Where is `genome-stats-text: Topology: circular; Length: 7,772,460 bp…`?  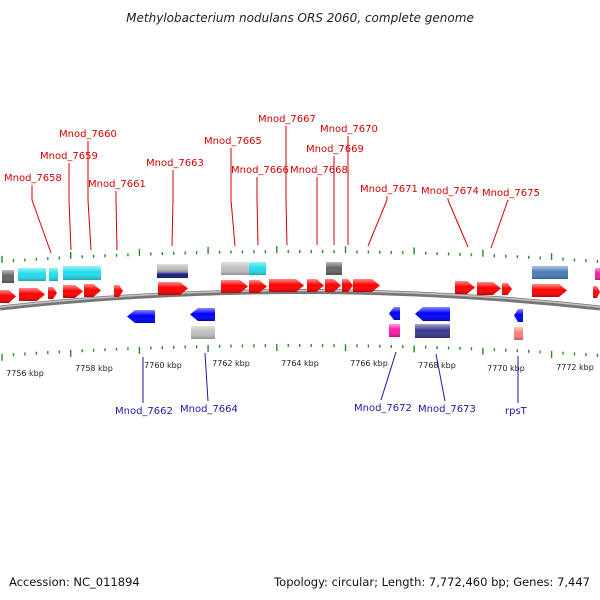 genome-stats-text: Topology: circular; Length: 7,772,460 bp… is located at coordinates (431, 582).